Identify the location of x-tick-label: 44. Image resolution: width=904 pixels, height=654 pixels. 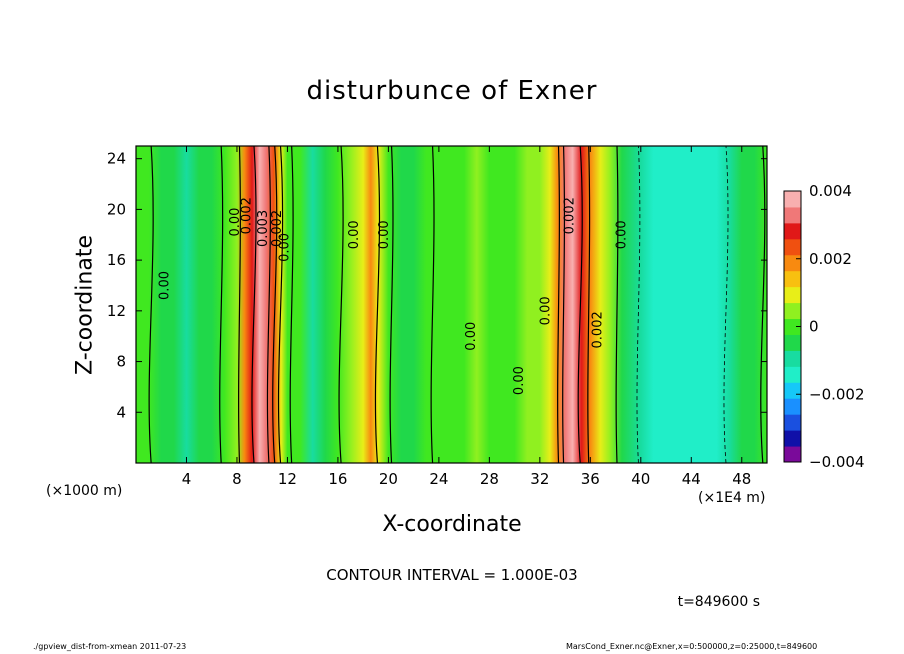
(691, 479).